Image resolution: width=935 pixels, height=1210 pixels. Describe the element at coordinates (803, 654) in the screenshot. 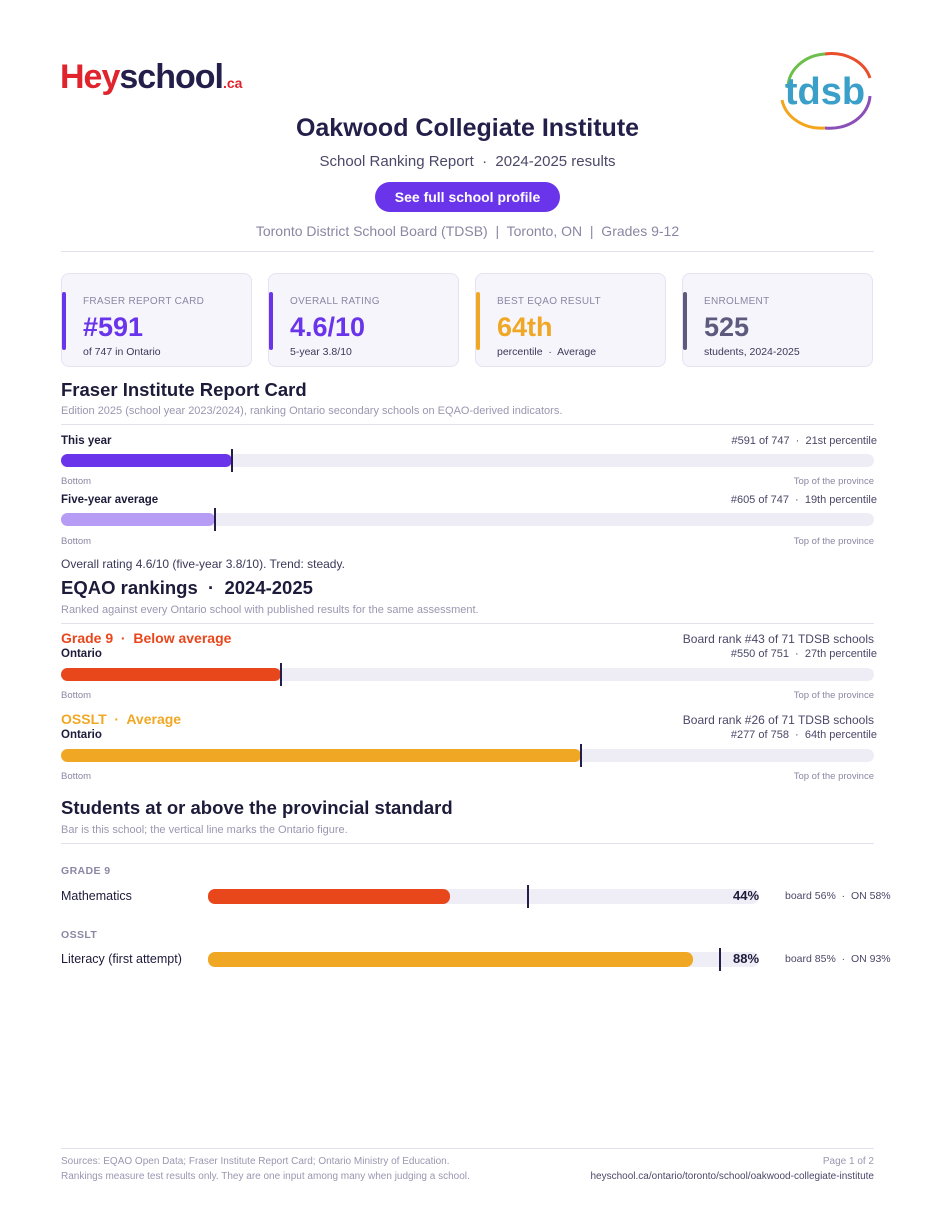

I see `eqao-row-rank: #550 of 751 · 27th percentile` at that location.